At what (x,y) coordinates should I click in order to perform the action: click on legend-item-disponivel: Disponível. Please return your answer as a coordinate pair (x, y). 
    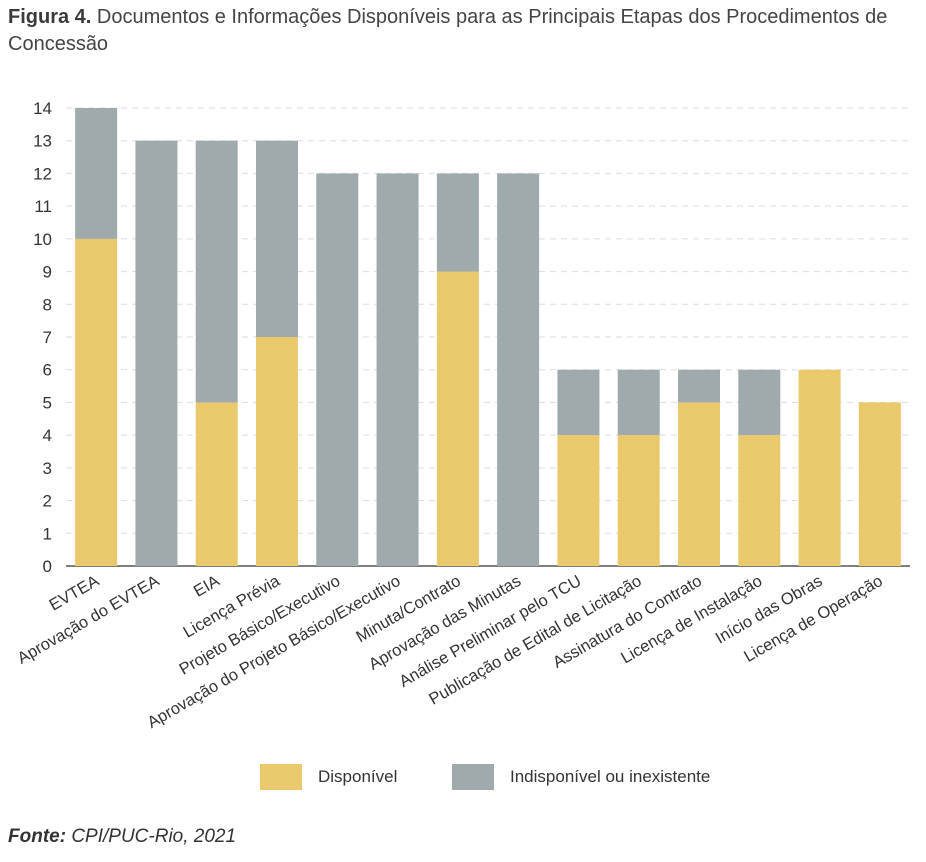
    Looking at the image, I should click on (328, 777).